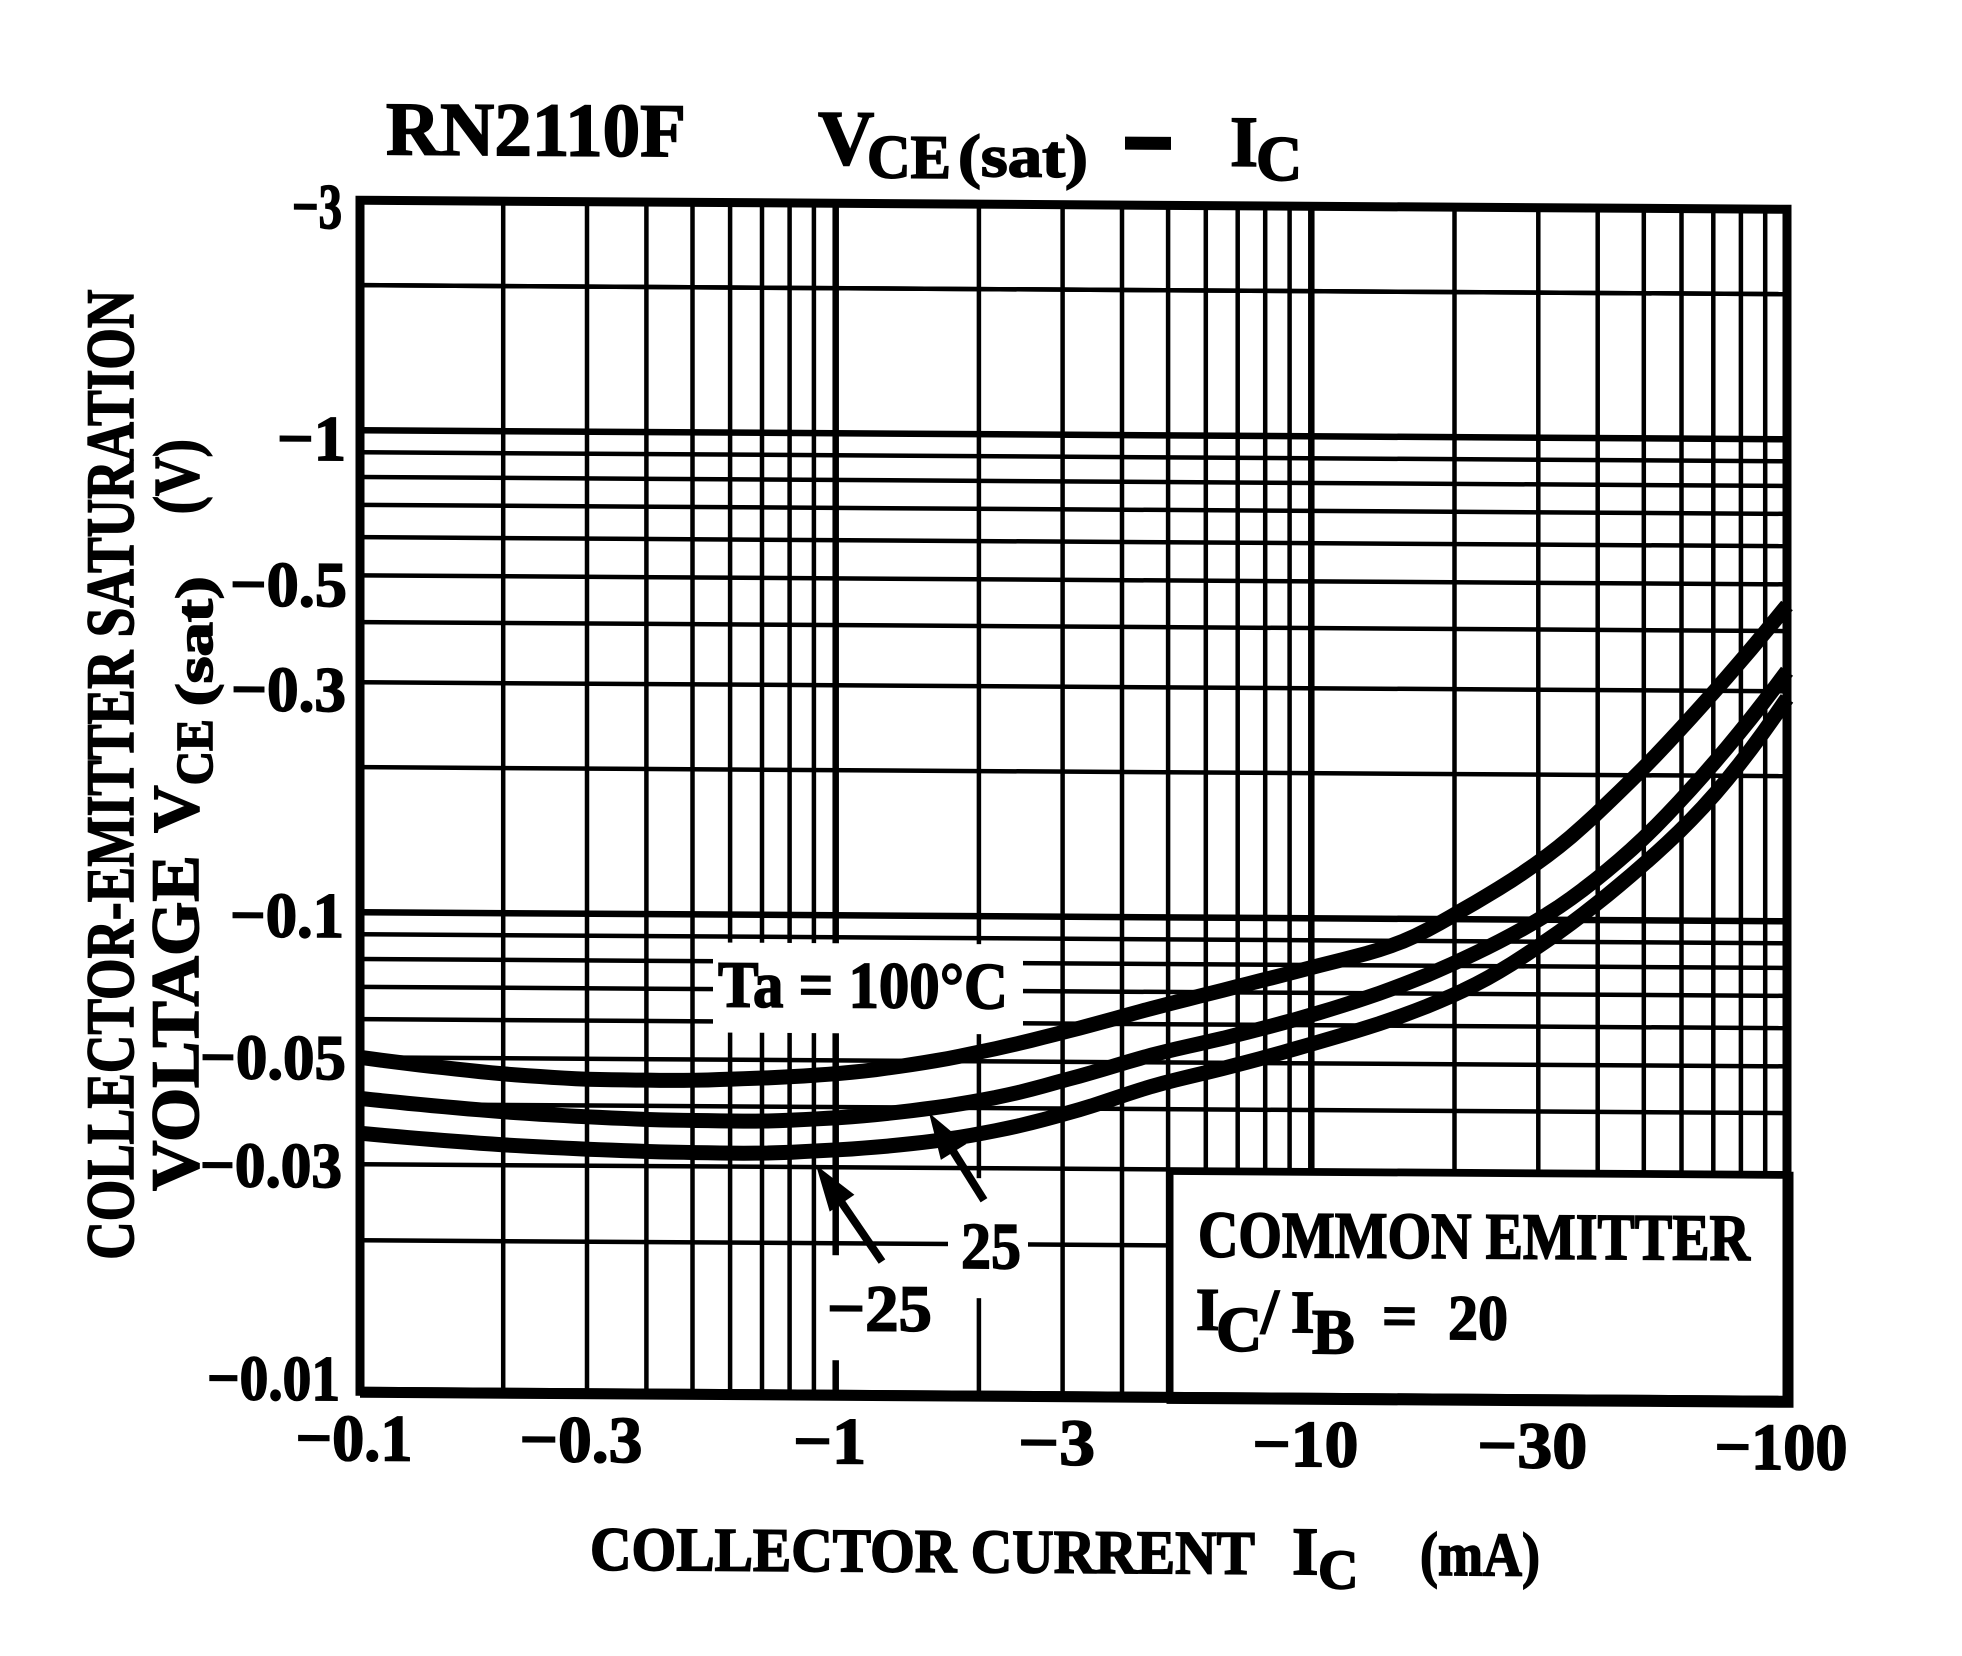 This screenshot has width=1962, height=1656. What do you see at coordinates (879, 1309) in the screenshot?
I see `svg-text: −25` at bounding box center [879, 1309].